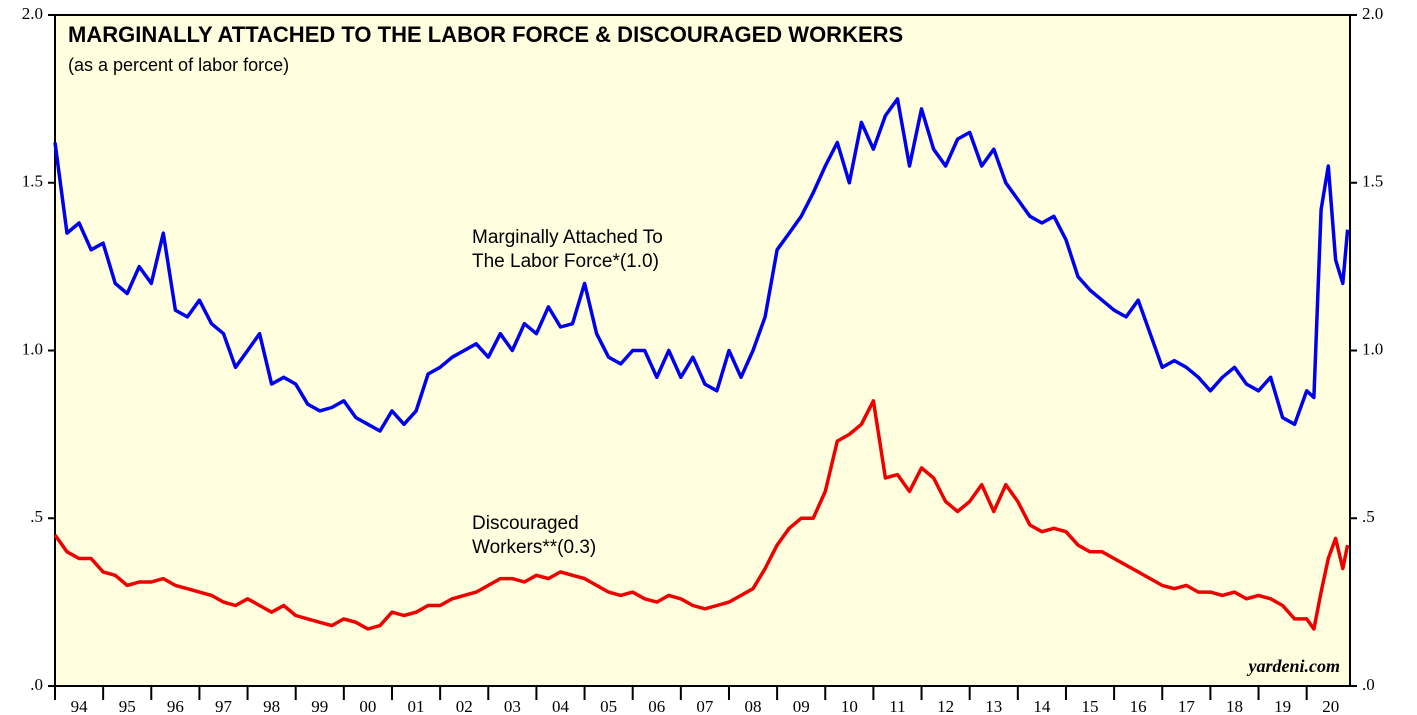 This screenshot has height=715, width=1417. Describe the element at coordinates (224, 706) in the screenshot. I see `x-tick-label: 97` at that location.